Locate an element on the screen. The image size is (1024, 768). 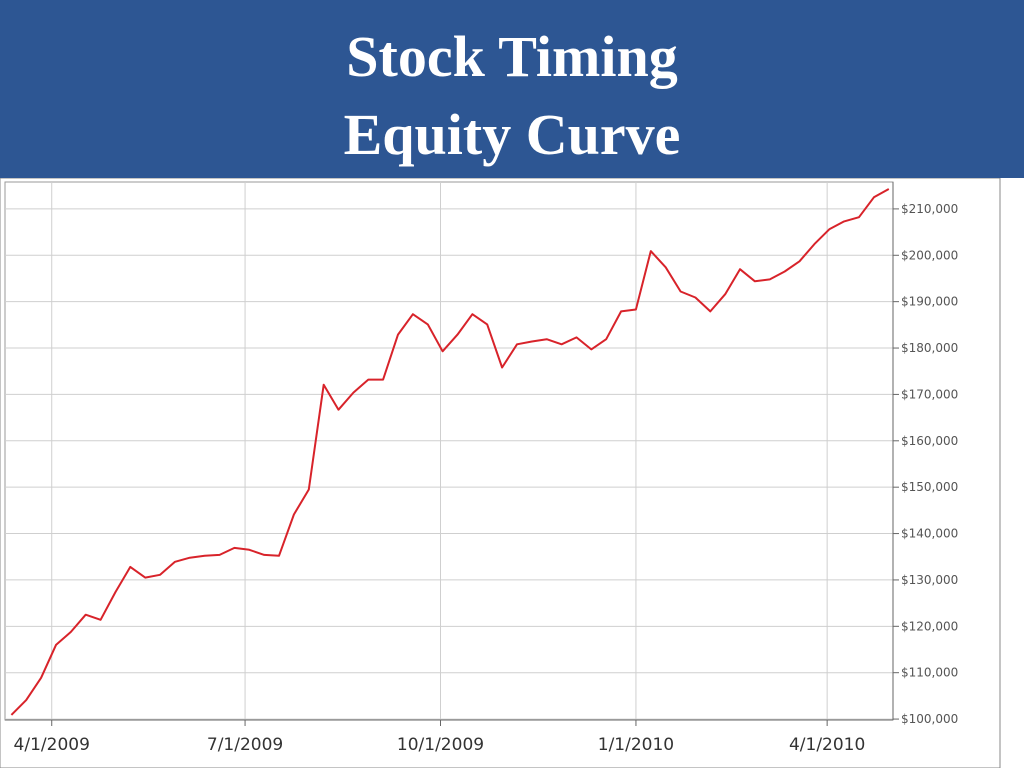
slide-title-line: Stock Timing is located at coordinates (512, 56).